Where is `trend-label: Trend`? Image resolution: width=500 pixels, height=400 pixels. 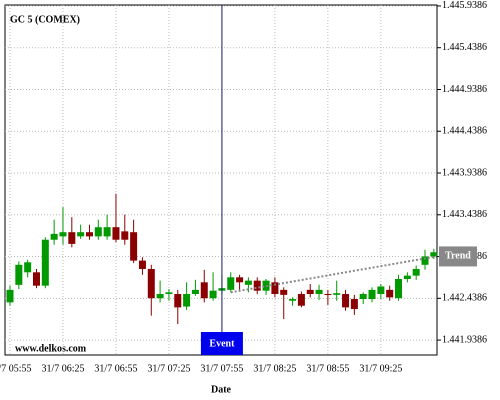 trend-label: Trend is located at coordinates (458, 256).